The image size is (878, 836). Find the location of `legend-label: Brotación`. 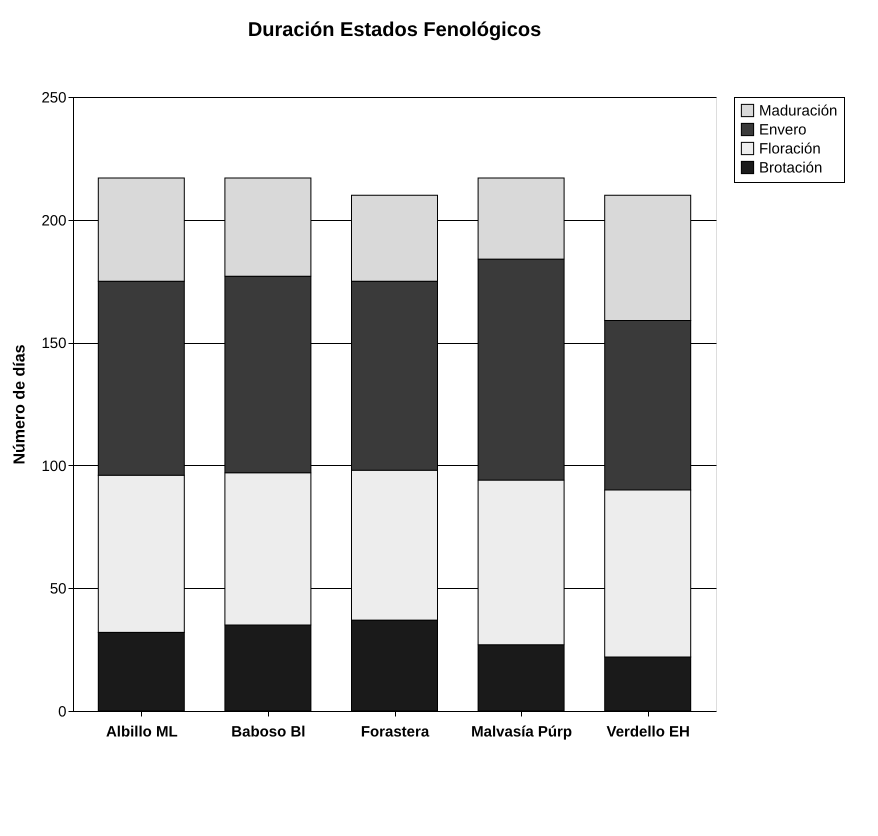

legend-label: Brotación is located at coordinates (790, 168).